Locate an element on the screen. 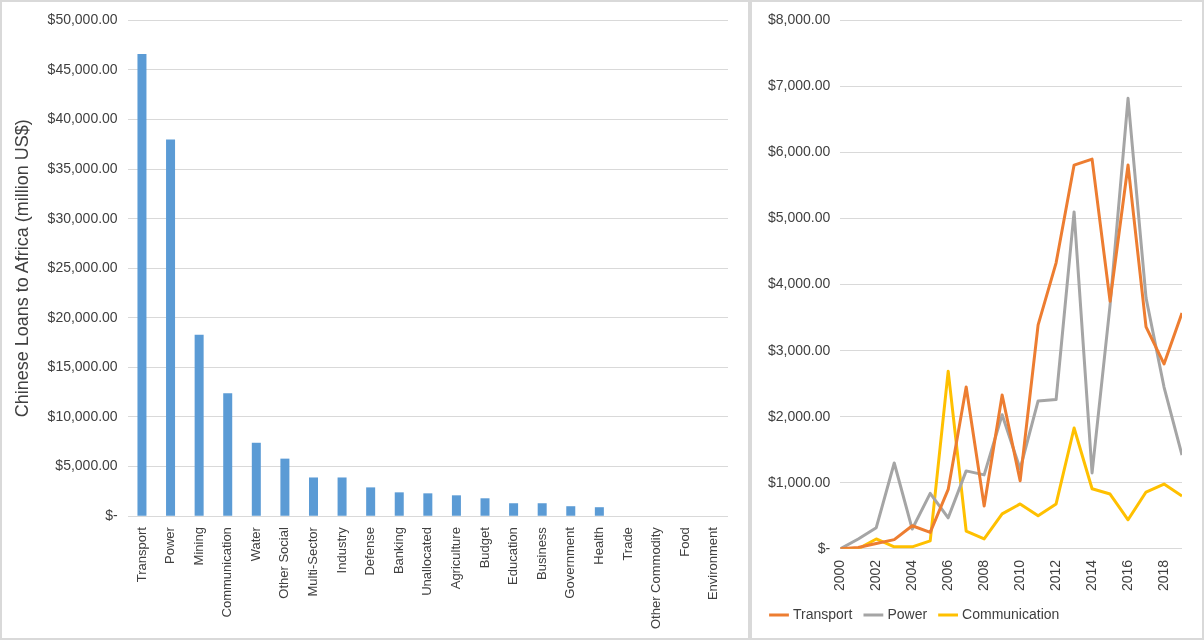  x-tick-label: Defense is located at coordinates (370, 551).